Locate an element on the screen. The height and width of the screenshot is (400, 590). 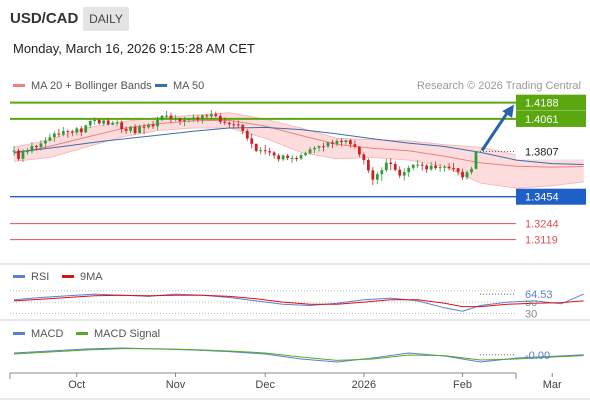
x-label-Oct: Oct is located at coordinates (76, 385).